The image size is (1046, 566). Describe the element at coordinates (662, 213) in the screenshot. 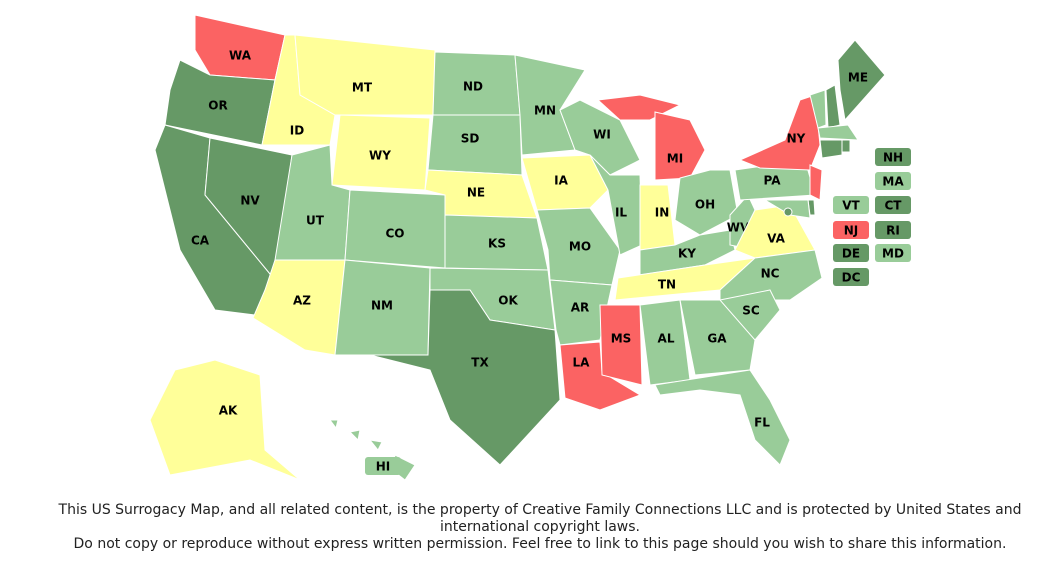

I see `state-label: IN` at that location.